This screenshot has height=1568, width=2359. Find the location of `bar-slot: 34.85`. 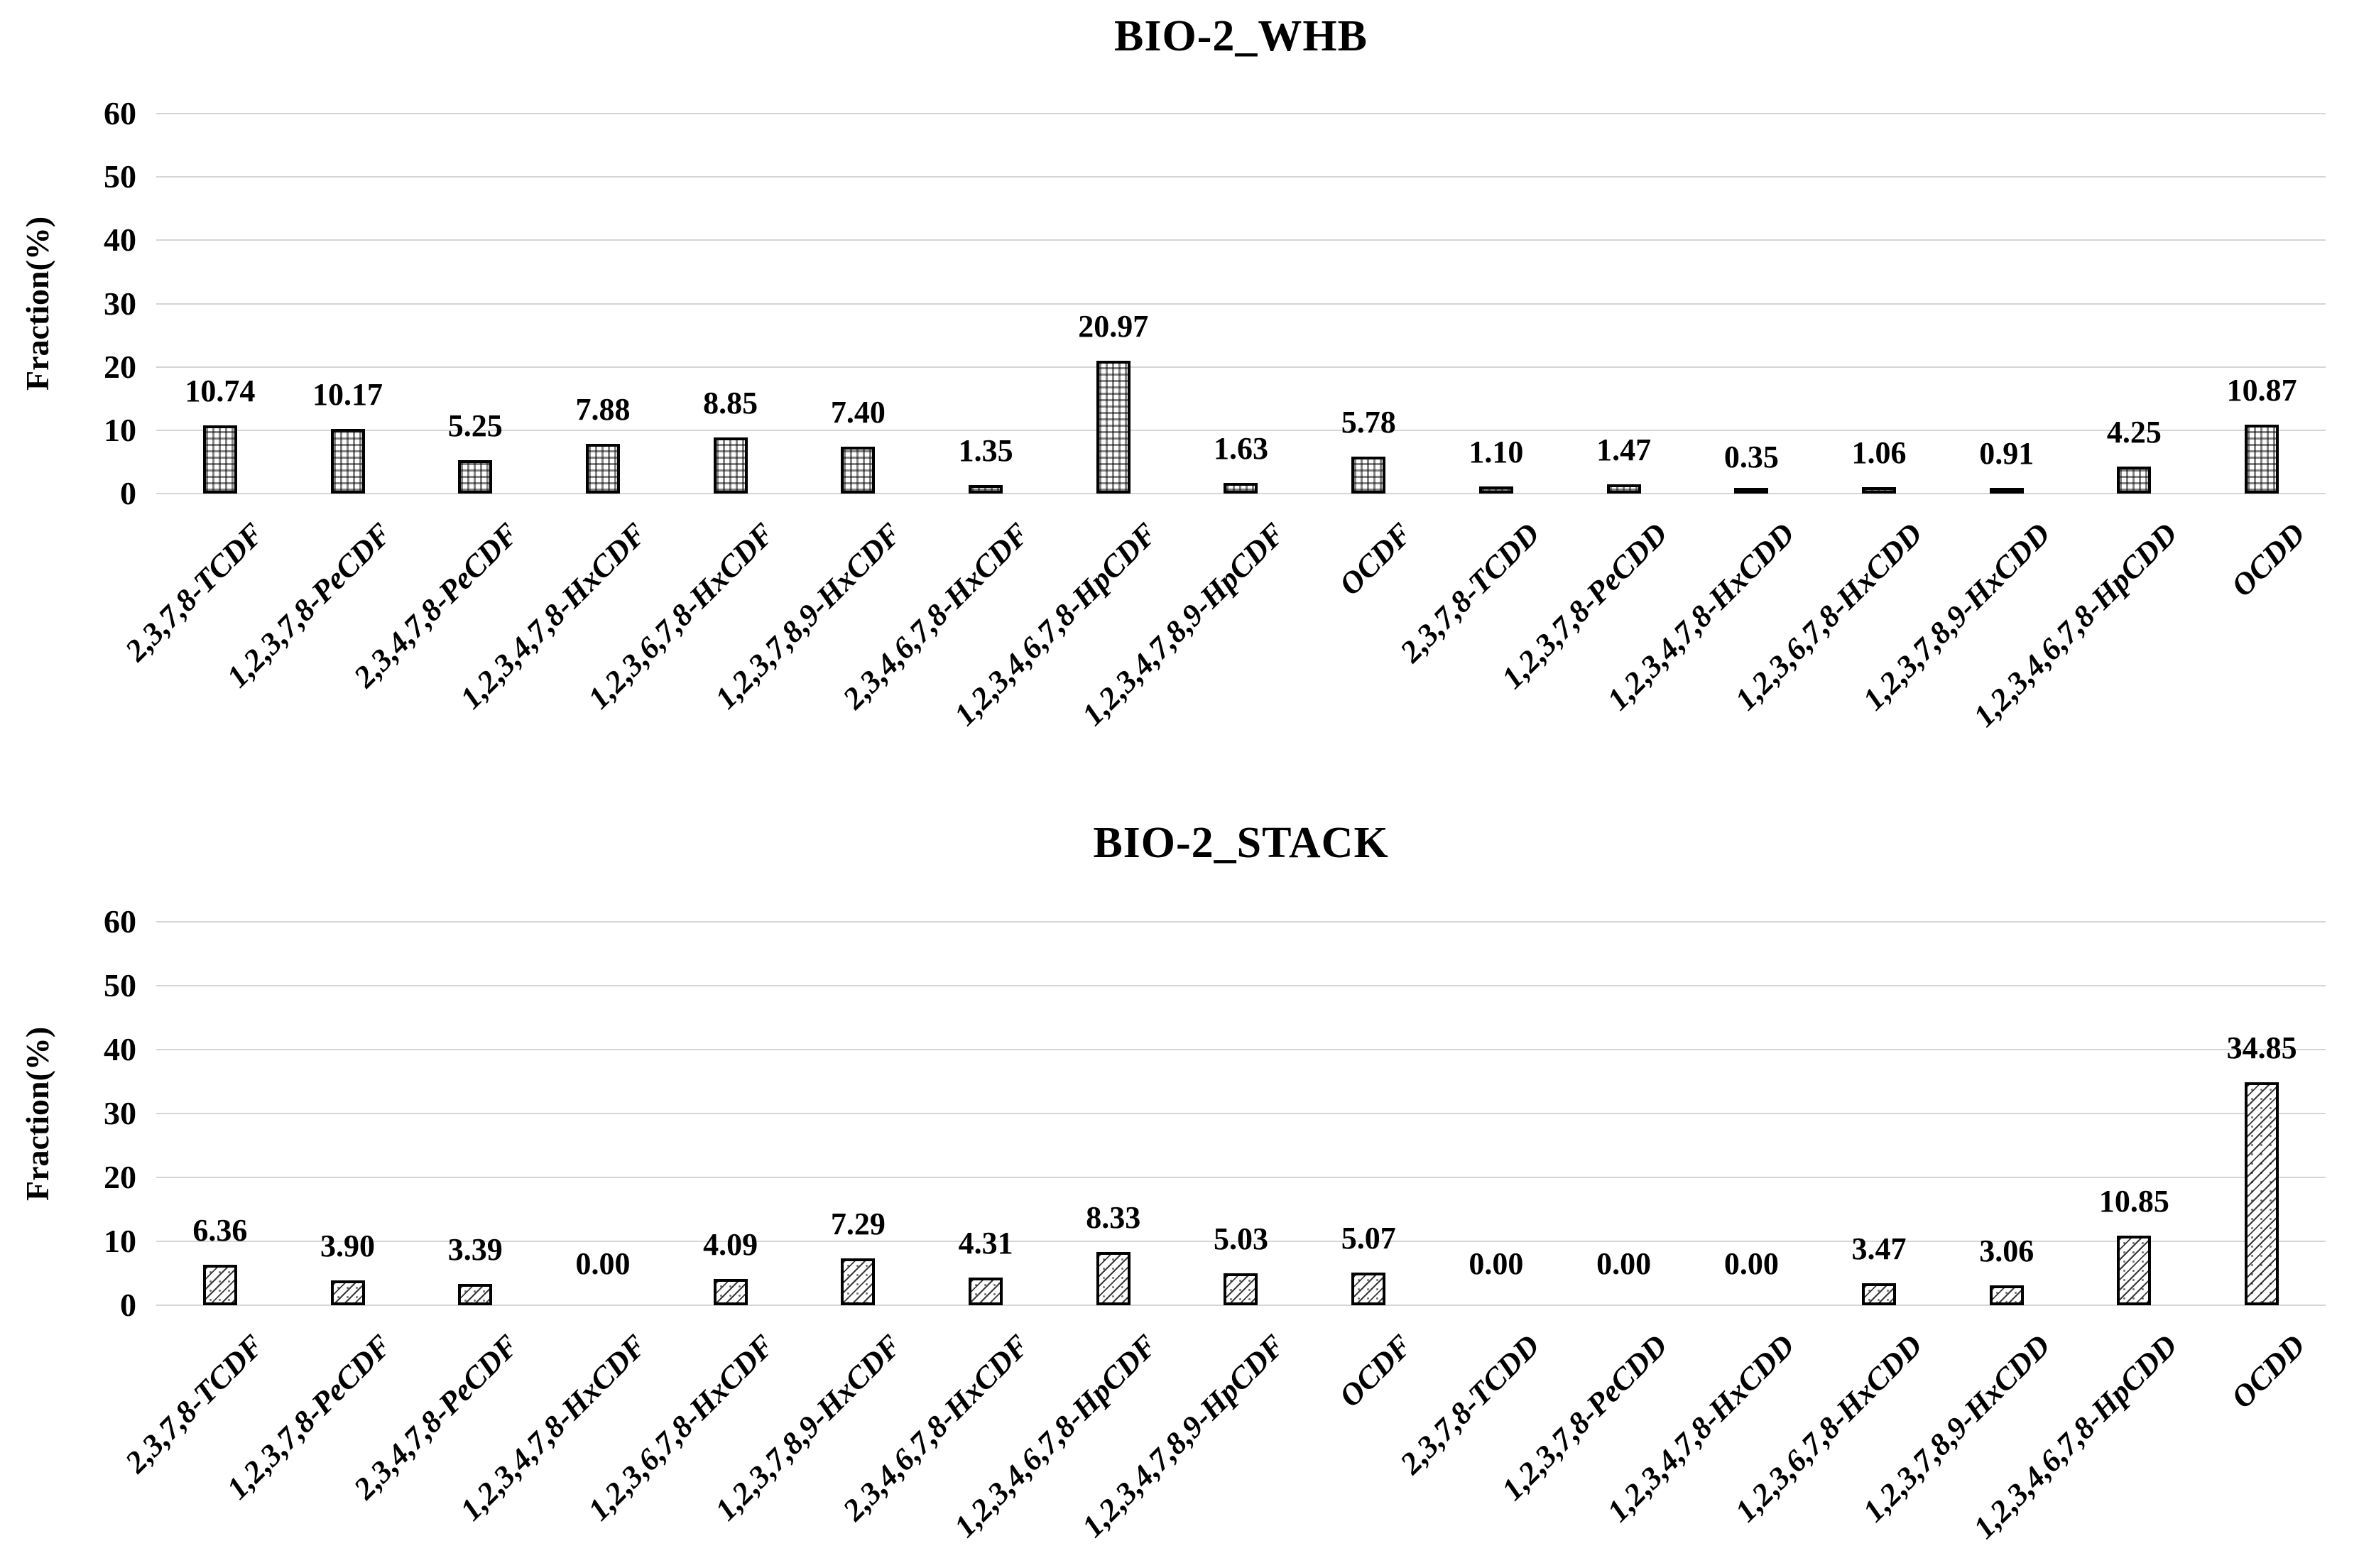

bar-slot: 34.85 is located at coordinates (2262, 1114).